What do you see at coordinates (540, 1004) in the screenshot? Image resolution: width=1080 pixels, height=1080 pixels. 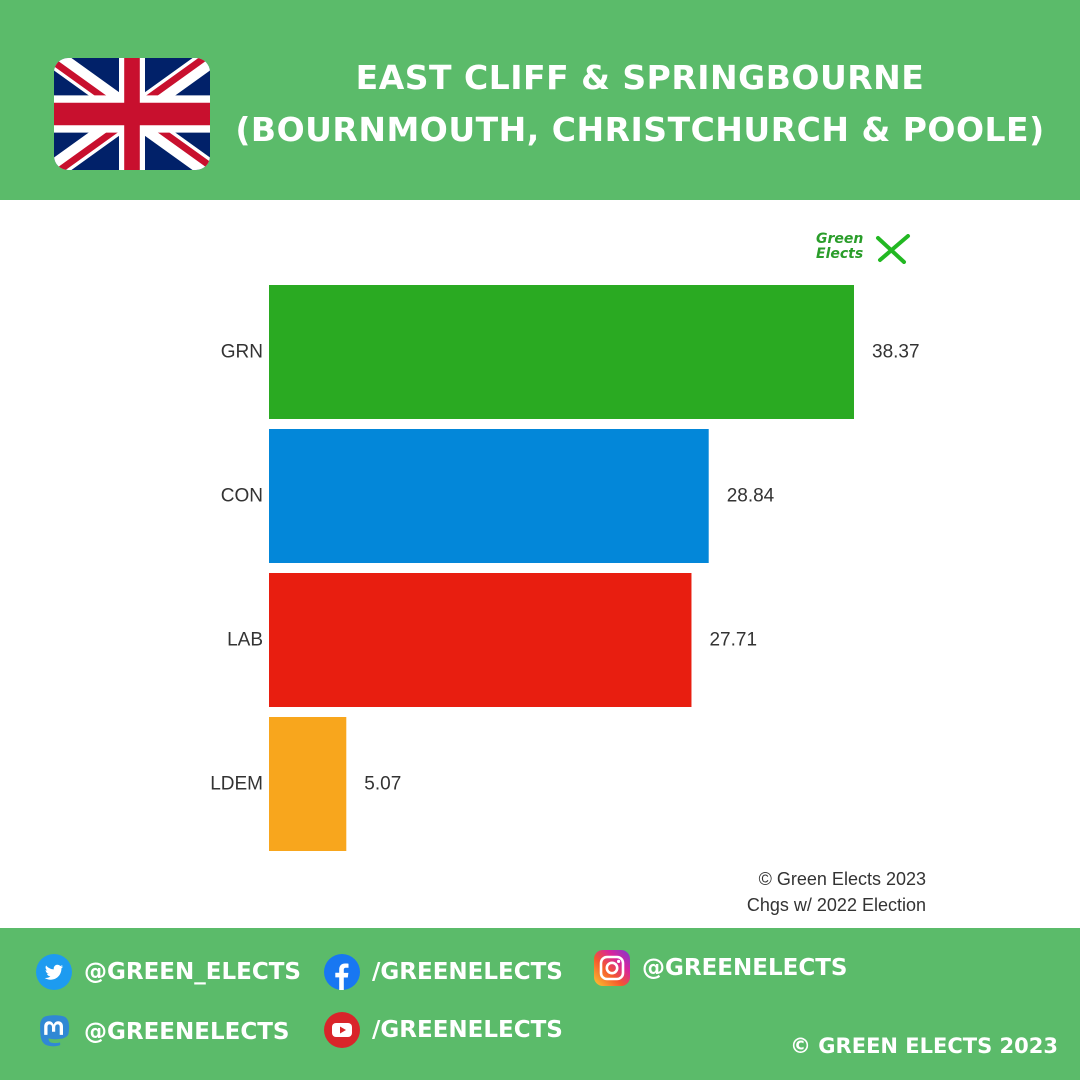 I see `footer: @GREEN_ELECTS /GREENELECTS @GREENELECTS` at bounding box center [540, 1004].